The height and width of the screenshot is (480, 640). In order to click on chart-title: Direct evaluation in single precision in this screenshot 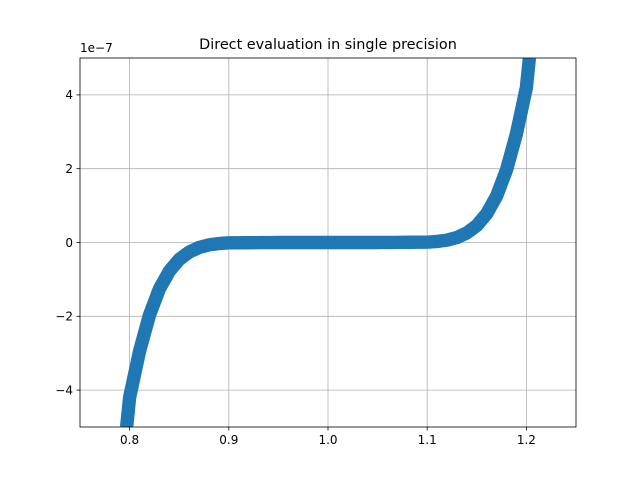, I will do `click(328, 45)`.